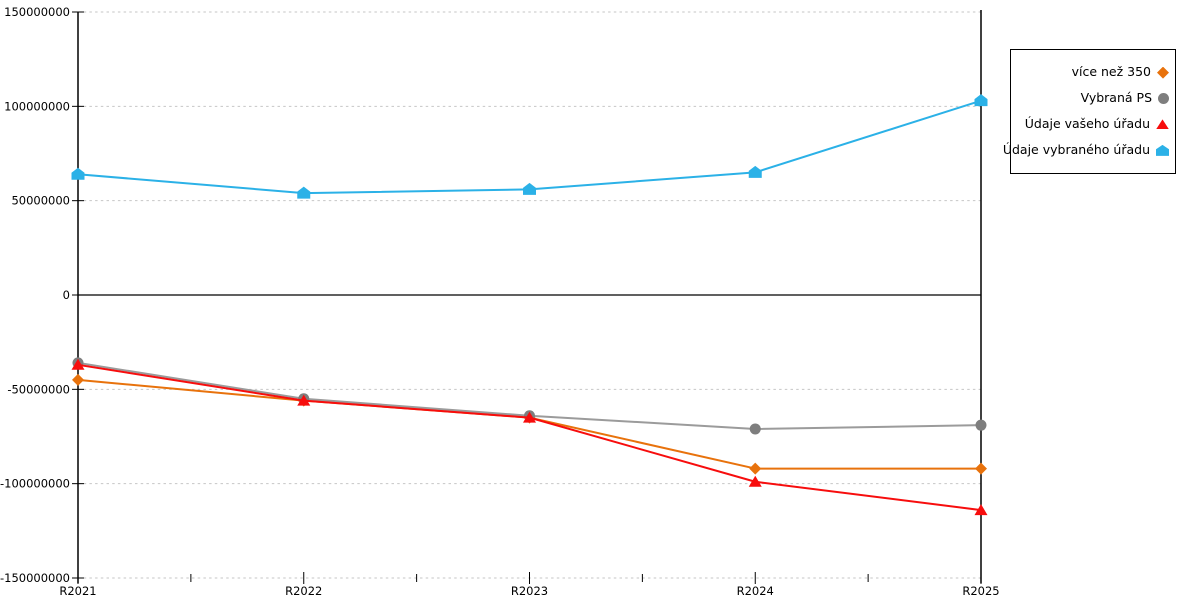 The height and width of the screenshot is (600, 1200). What do you see at coordinates (1092, 124) in the screenshot?
I see `legend-item: Údaje vašeho úřadu` at bounding box center [1092, 124].